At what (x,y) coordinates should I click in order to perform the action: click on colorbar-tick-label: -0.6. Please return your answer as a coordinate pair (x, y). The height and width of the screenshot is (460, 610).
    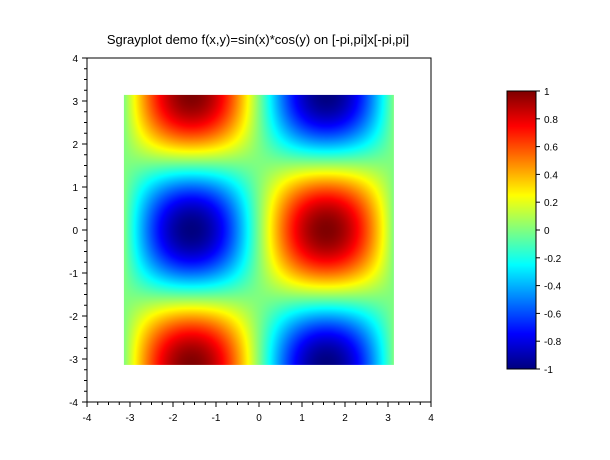
    Looking at the image, I should click on (553, 314).